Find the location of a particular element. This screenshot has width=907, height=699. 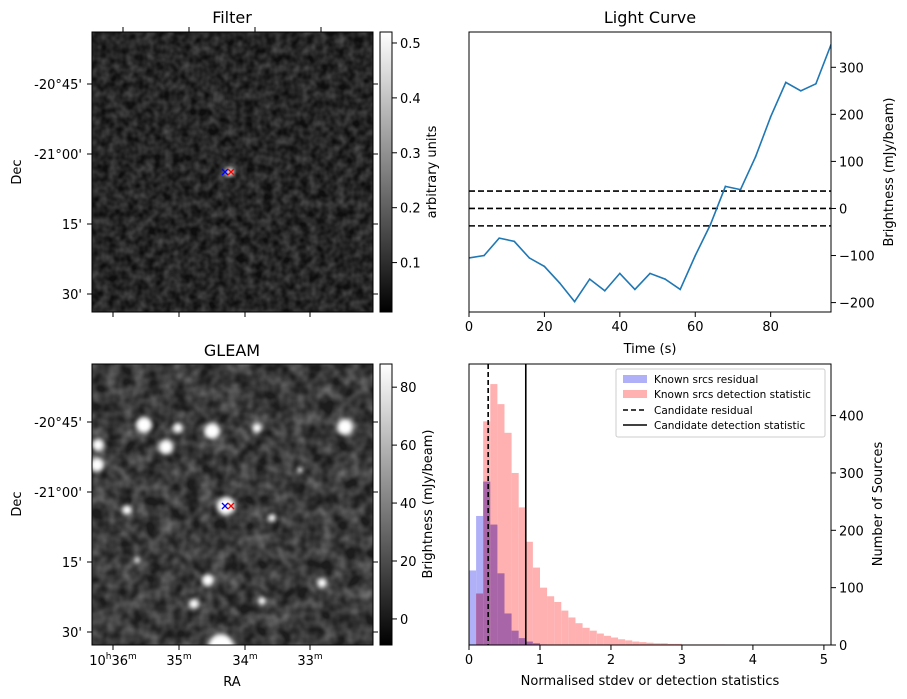

x-tick-label: 1 is located at coordinates (540, 660).